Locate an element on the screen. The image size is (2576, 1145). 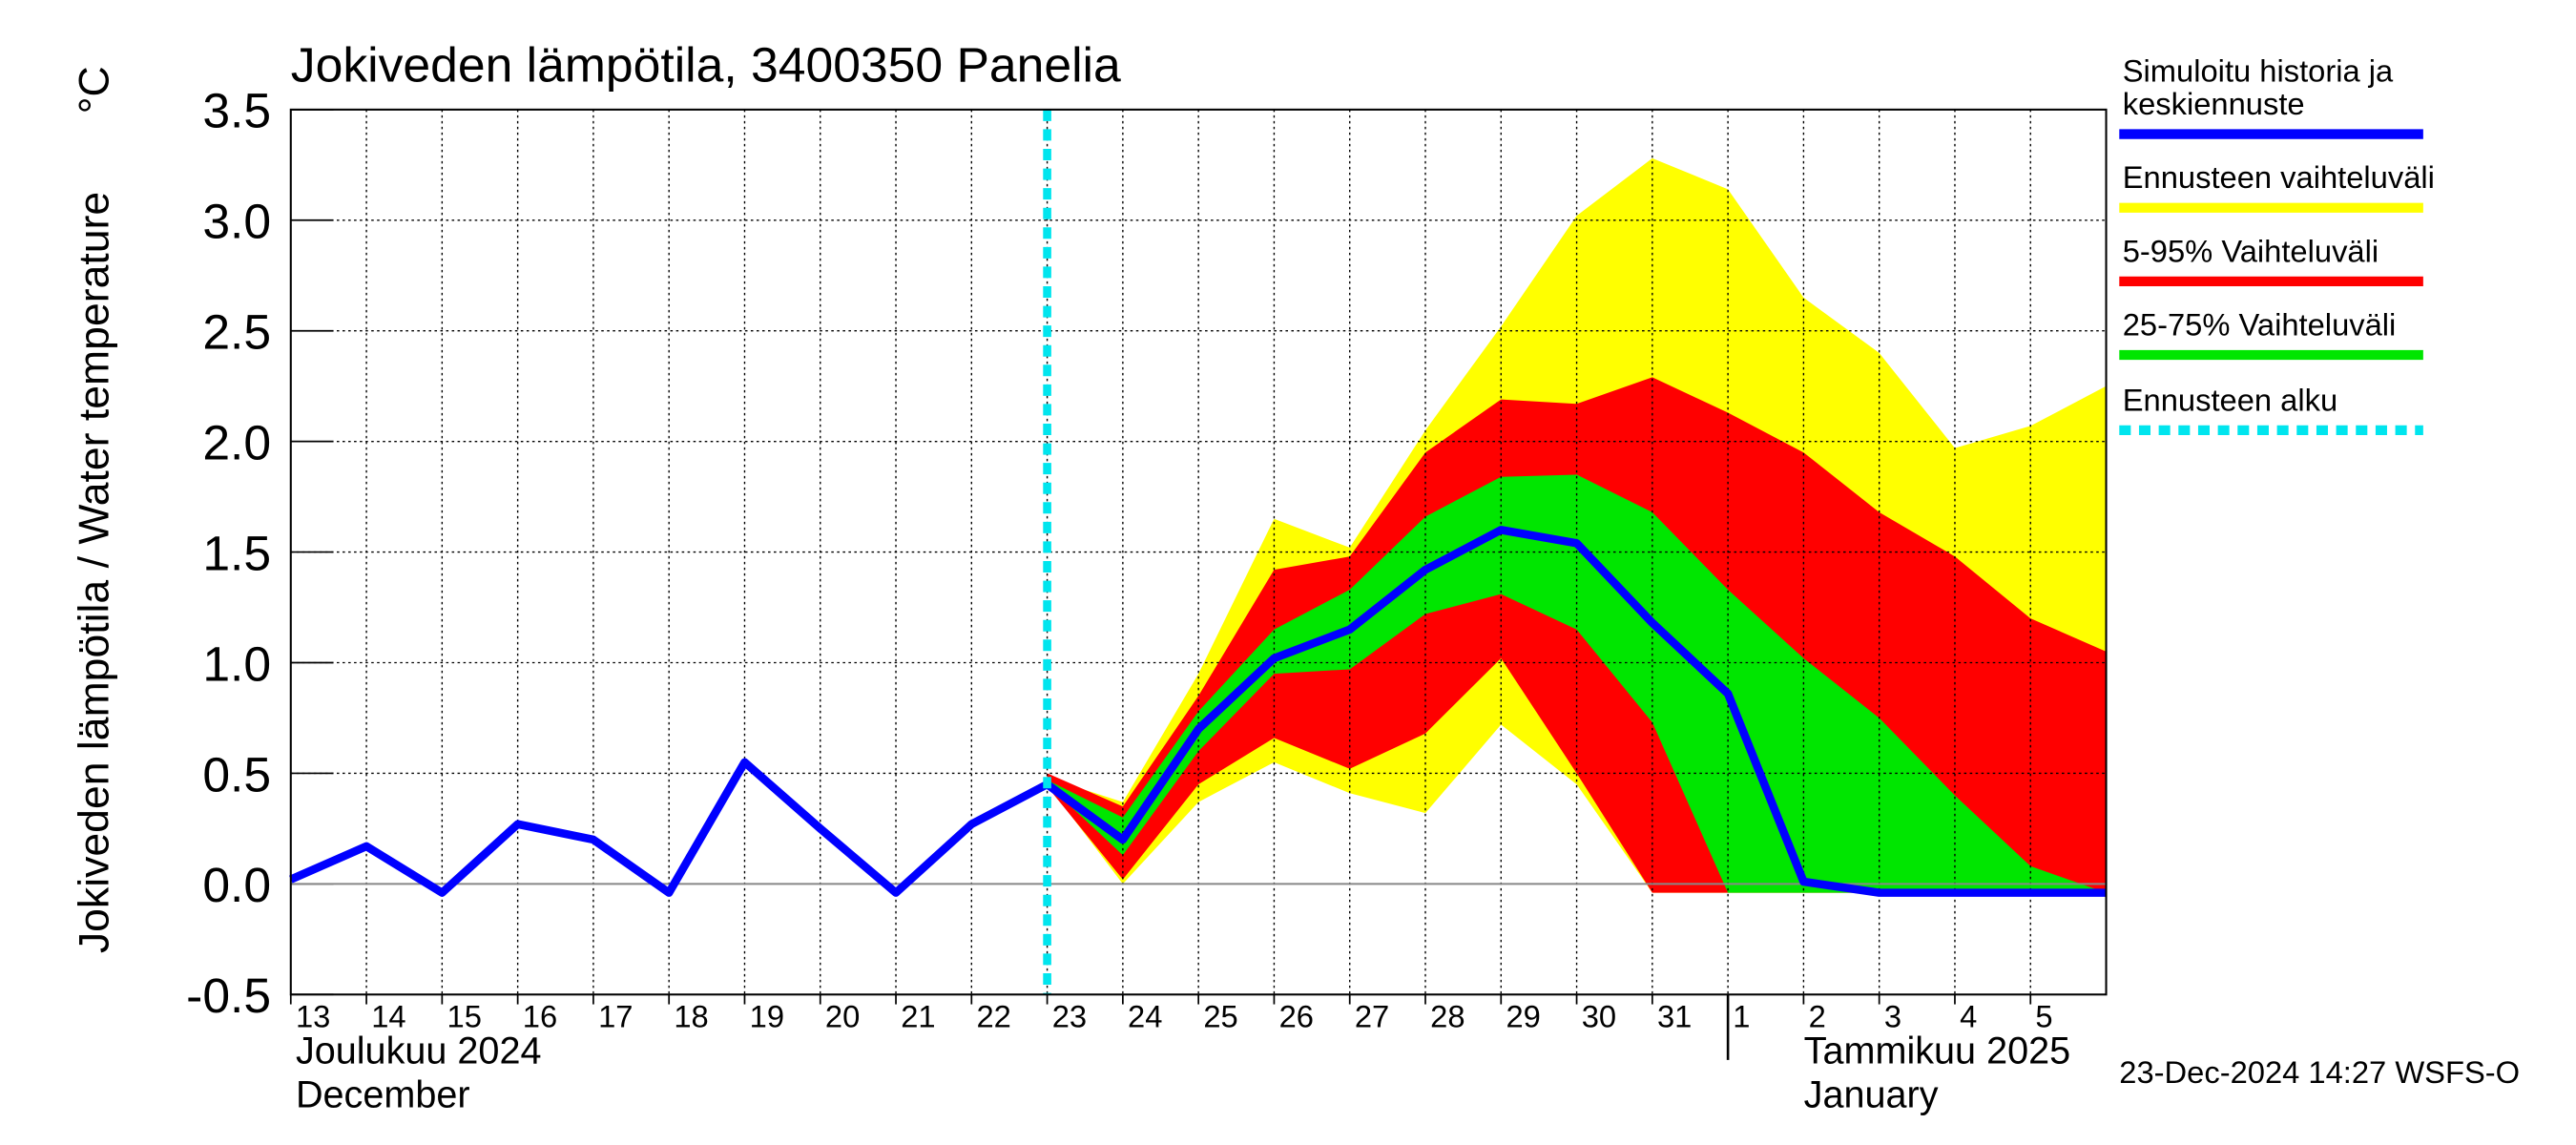
x-tick-label: 31 is located at coordinates (1674, 1017).